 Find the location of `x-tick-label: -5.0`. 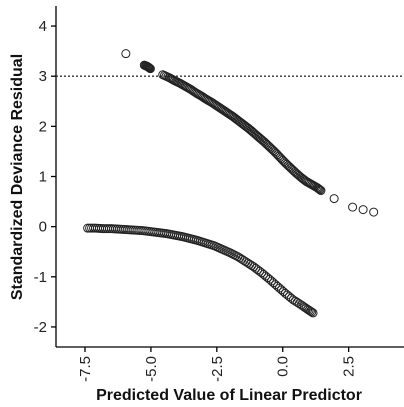

x-tick-label: -5.0 is located at coordinates (151, 369).